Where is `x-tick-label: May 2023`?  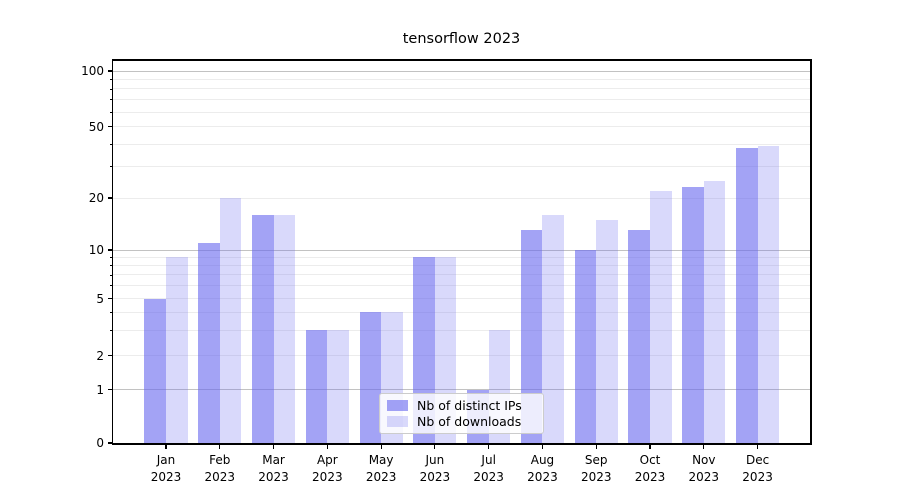 x-tick-label: May 2023 is located at coordinates (381, 468).